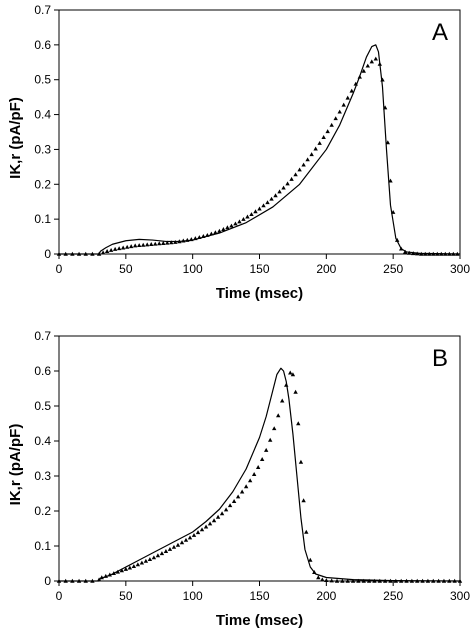 The width and height of the screenshot is (474, 641). Describe the element at coordinates (259, 293) in the screenshot. I see `panel-a-x-axis-label: Time (msec)` at that location.